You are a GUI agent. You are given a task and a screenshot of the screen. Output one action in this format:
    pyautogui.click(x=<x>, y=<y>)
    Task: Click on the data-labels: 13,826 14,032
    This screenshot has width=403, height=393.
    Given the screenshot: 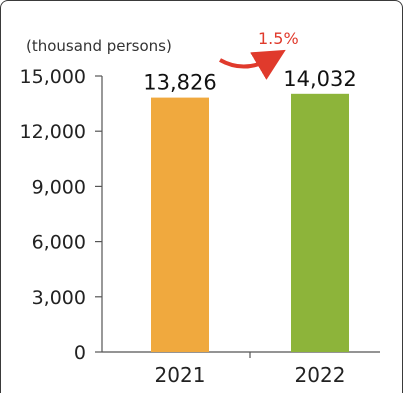 What is the action you would take?
    pyautogui.click(x=249, y=81)
    